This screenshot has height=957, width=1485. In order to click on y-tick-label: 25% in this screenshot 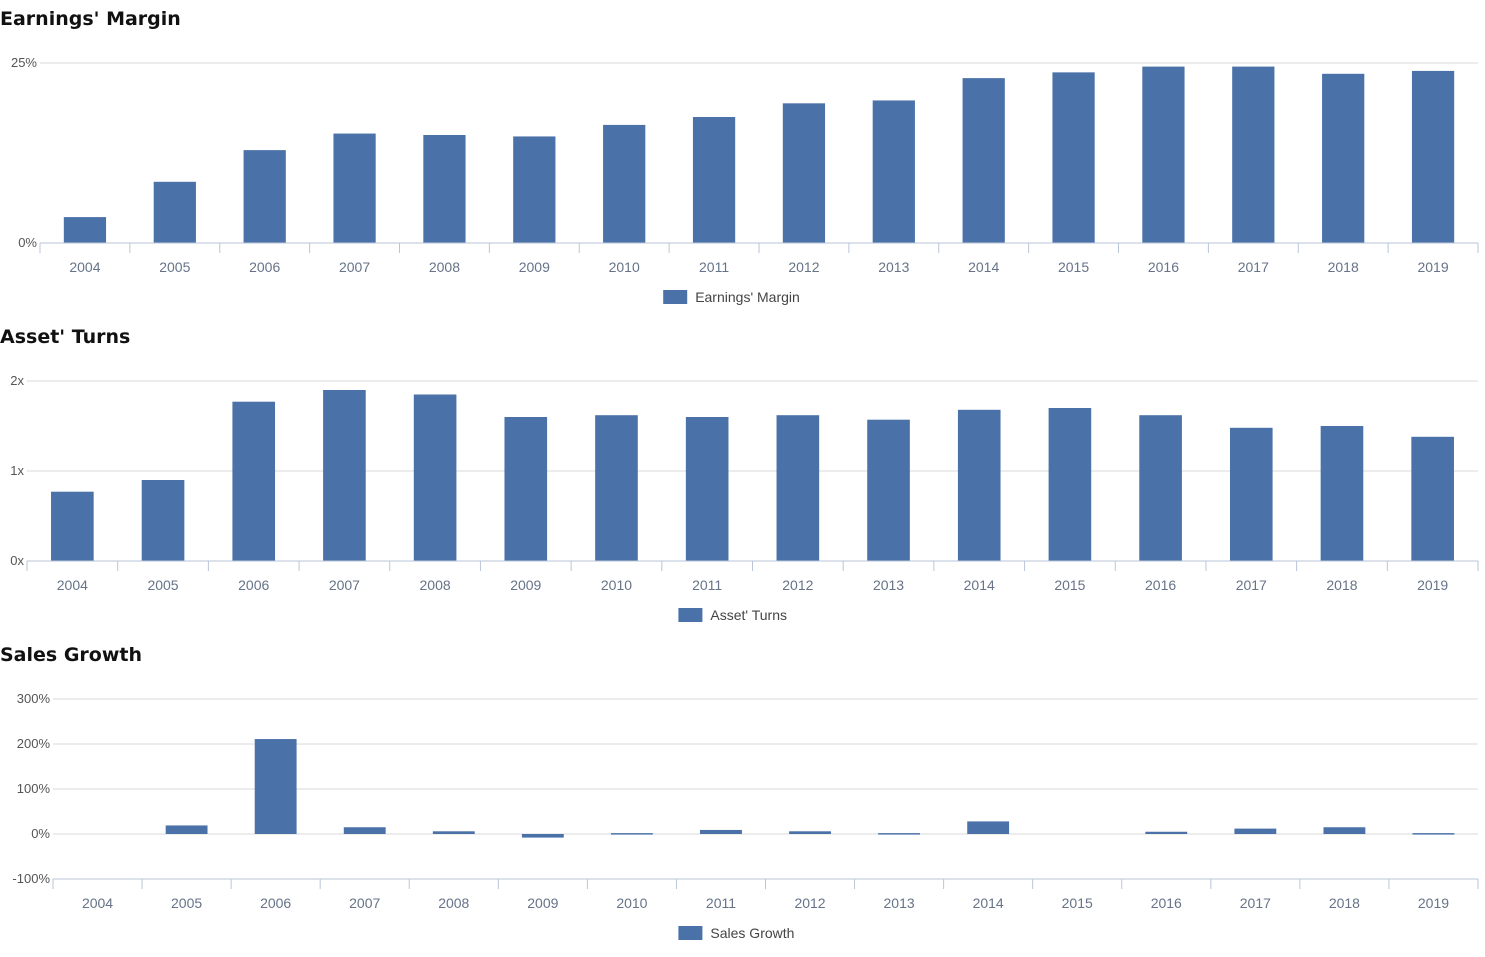, I will do `click(24, 62)`.